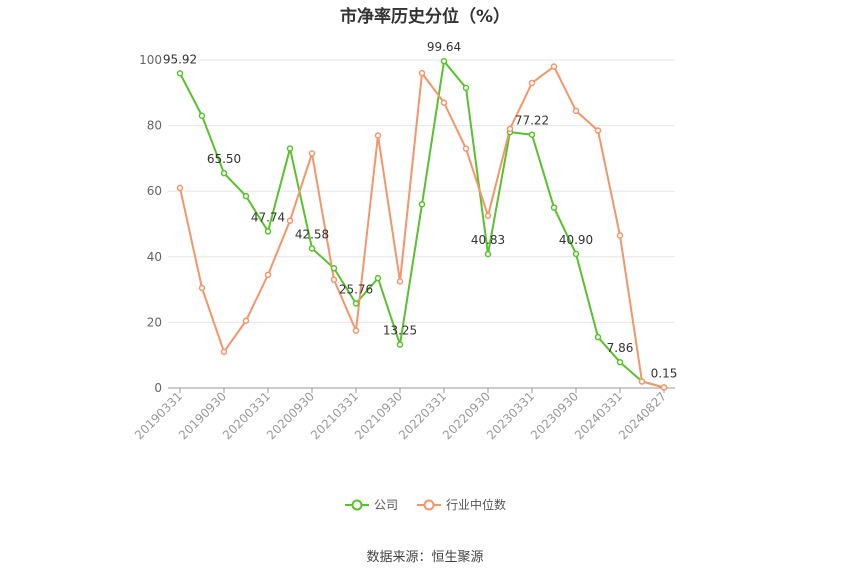 This screenshot has width=850, height=575. What do you see at coordinates (642, 415) in the screenshot?
I see `x-tick-label: 20240827` at bounding box center [642, 415].